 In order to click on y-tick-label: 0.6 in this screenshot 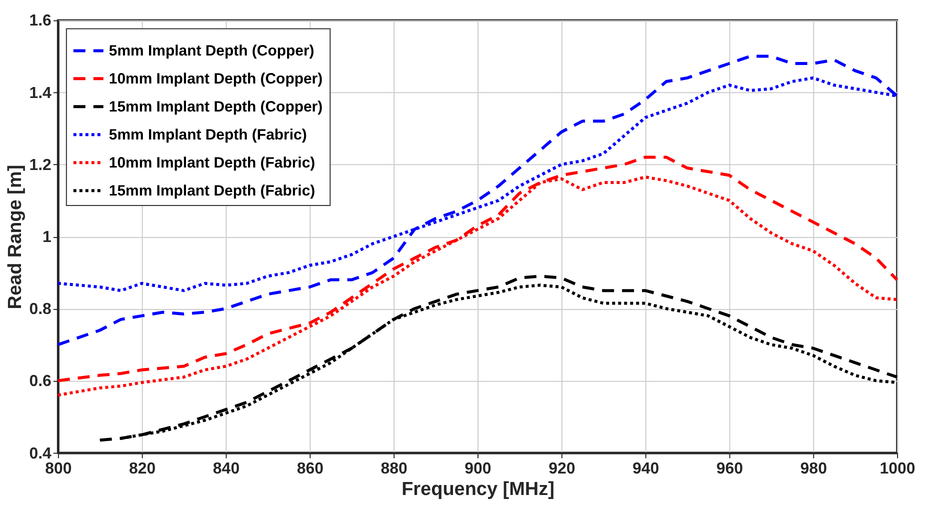, I will do `click(40, 381)`.